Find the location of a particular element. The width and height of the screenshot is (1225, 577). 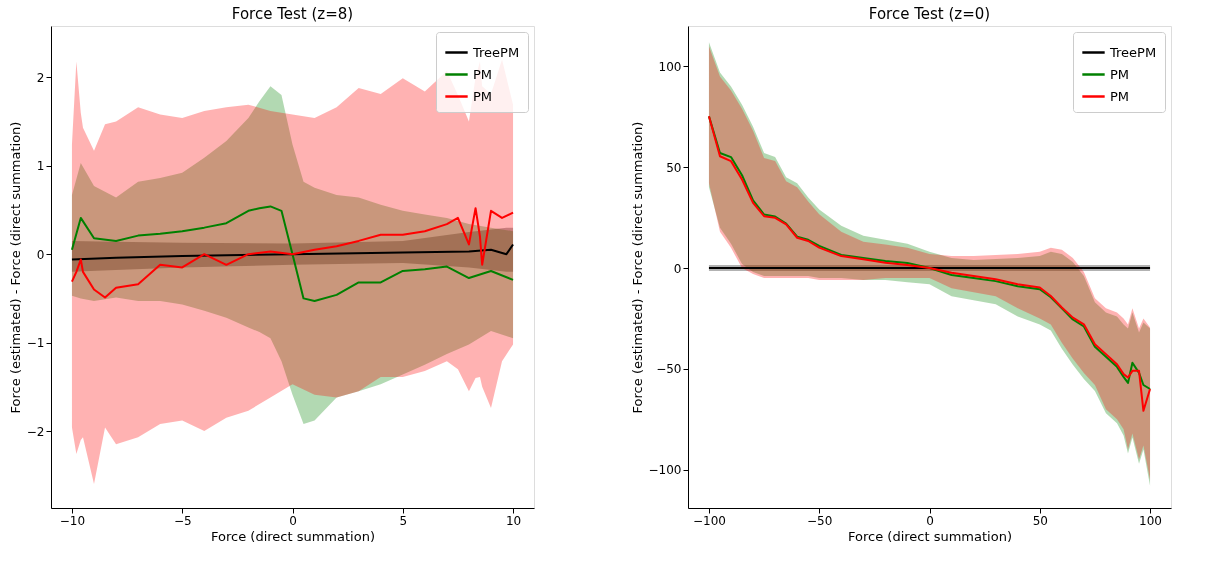

x-tick-label: 5 is located at coordinates (403, 520).